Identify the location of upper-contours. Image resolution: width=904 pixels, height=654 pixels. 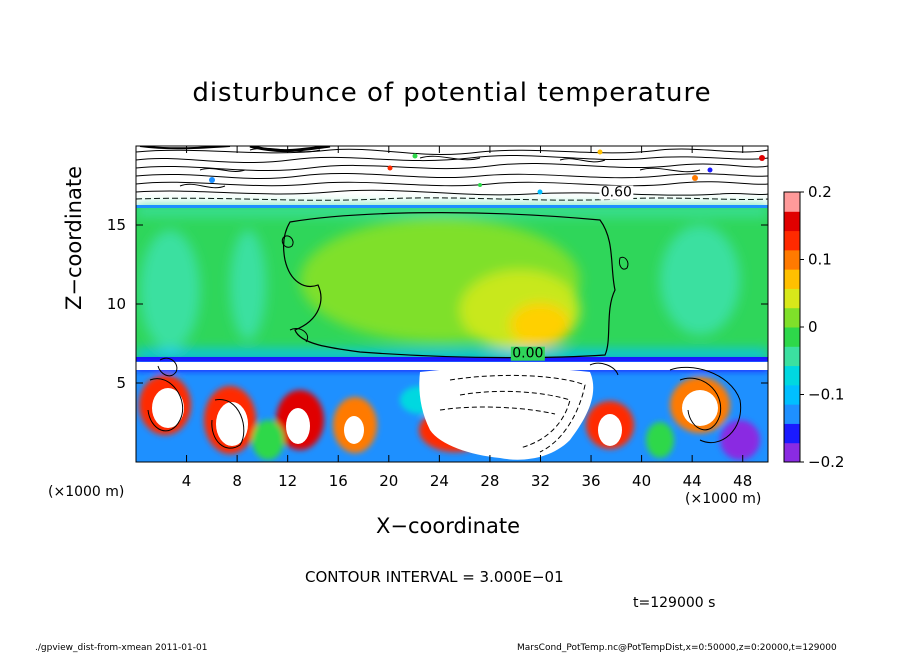
(452, 173).